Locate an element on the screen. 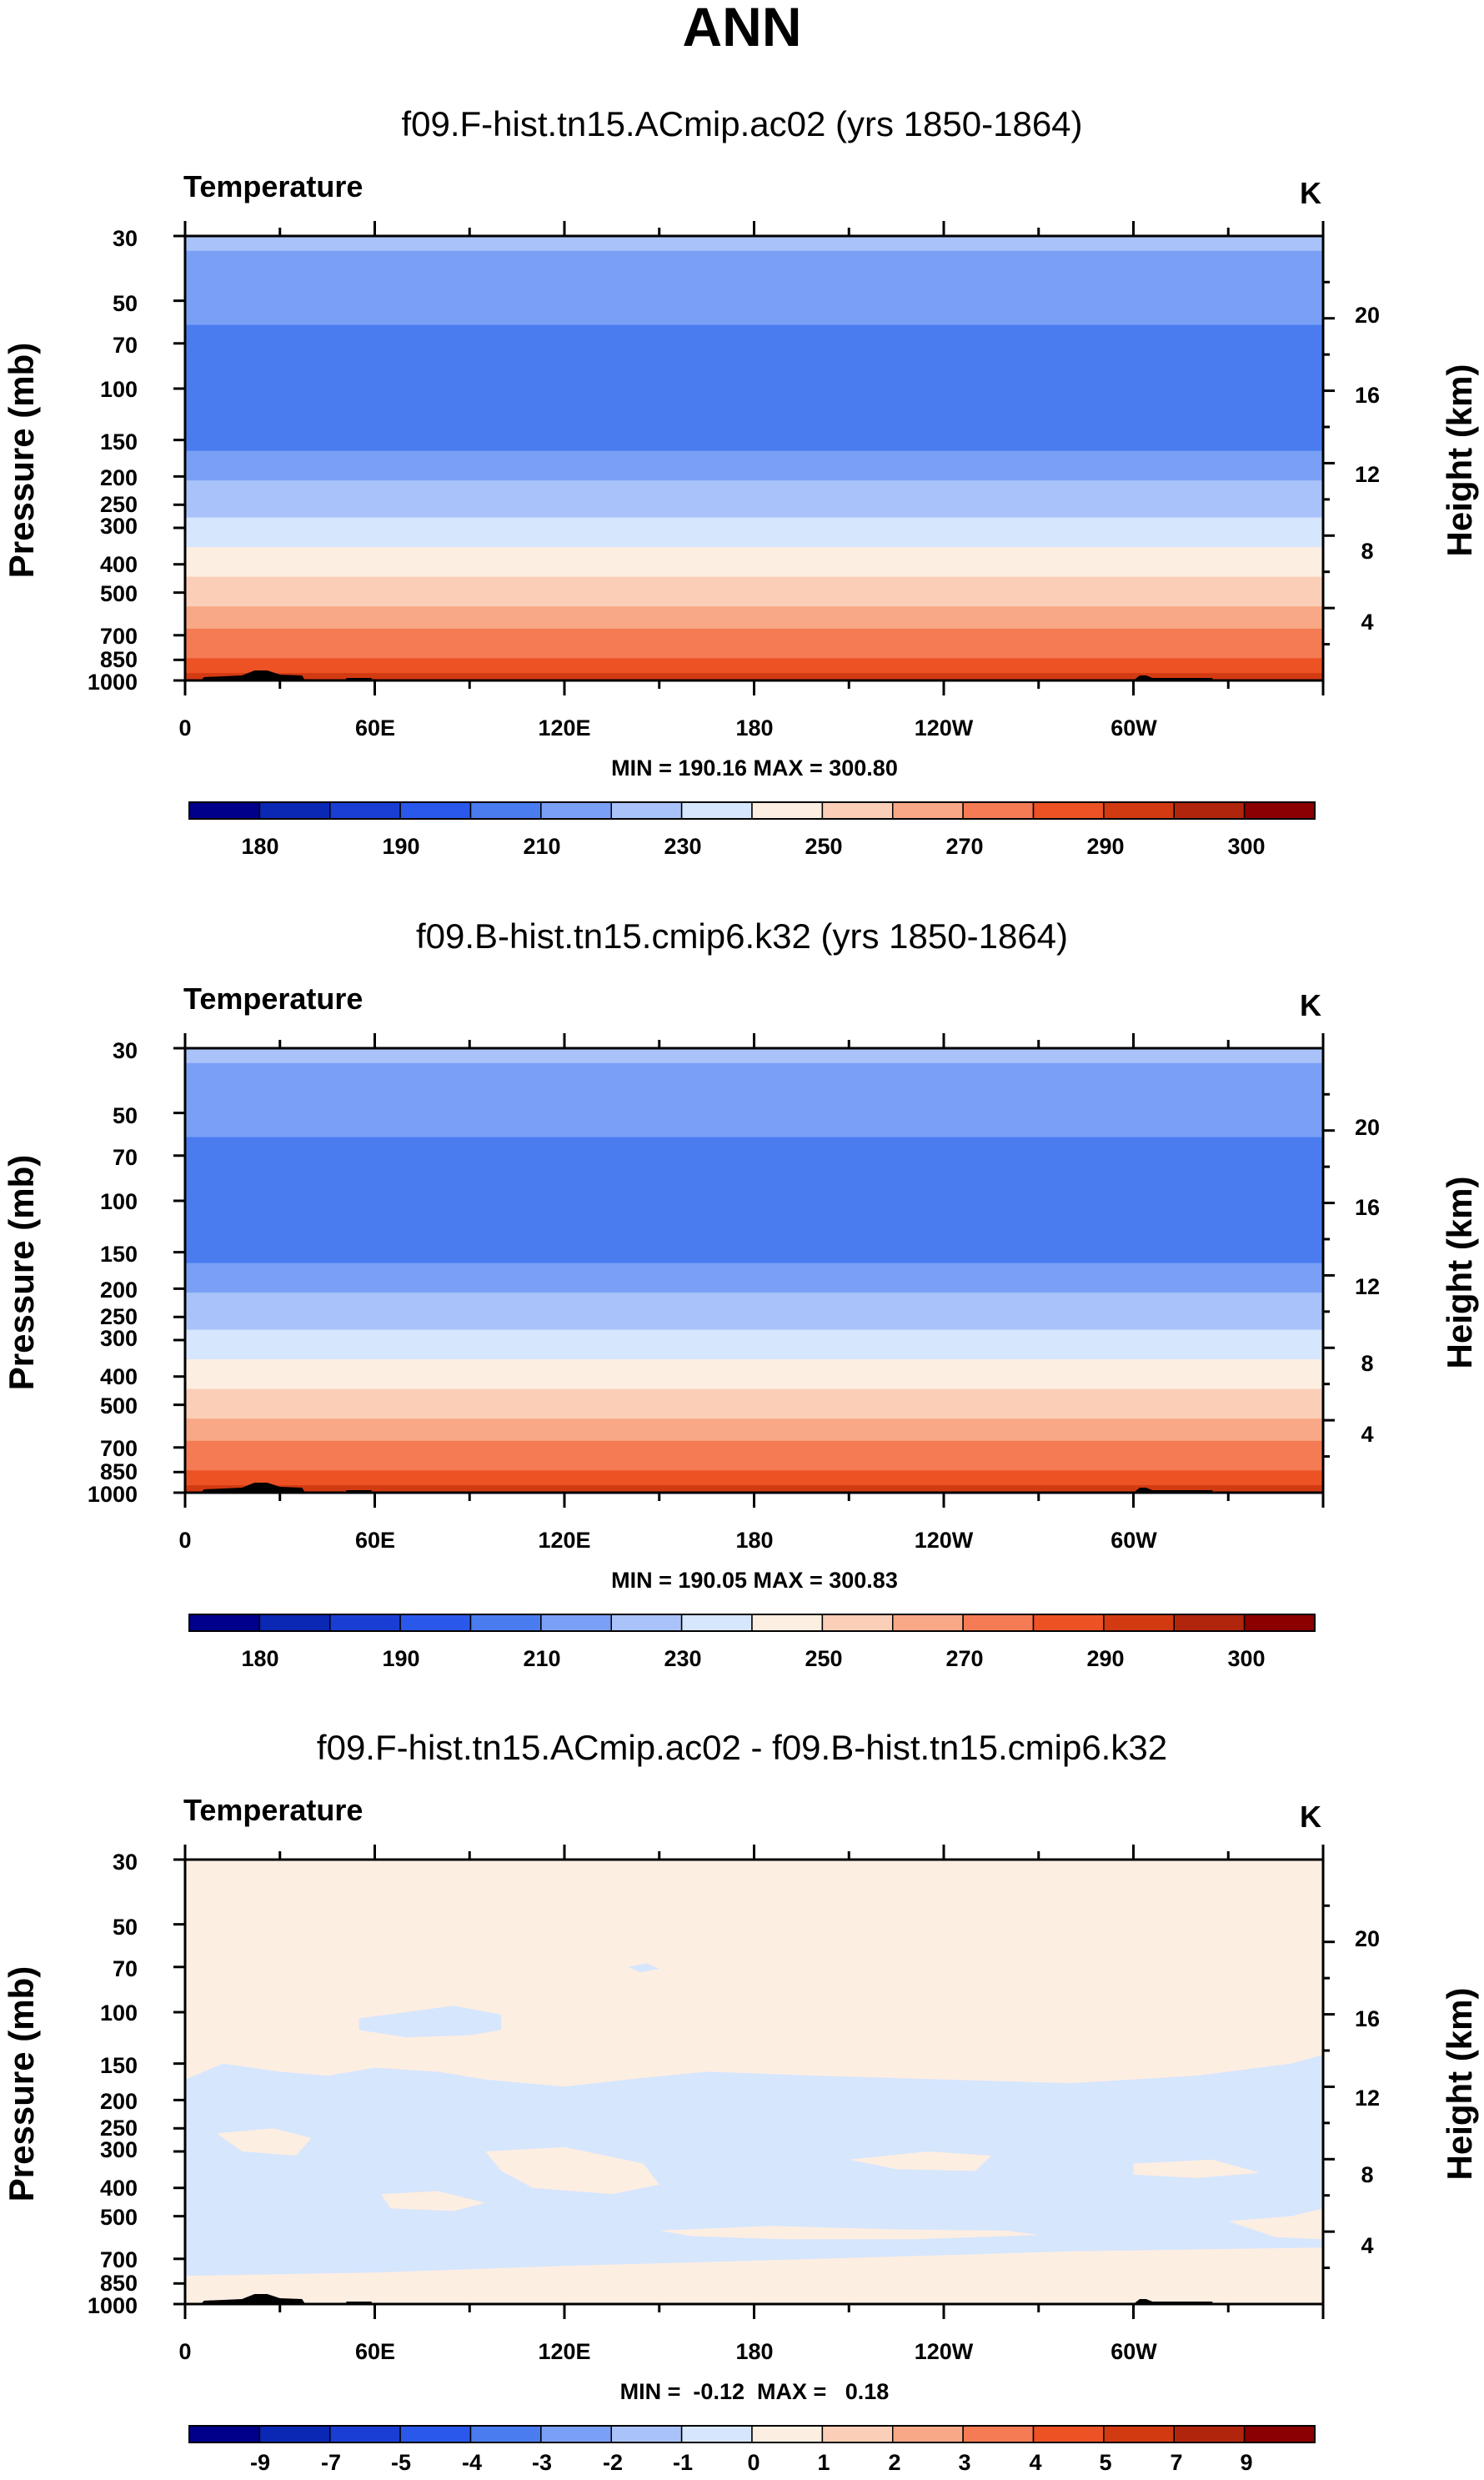  colorbar-tick-label: 230 is located at coordinates (682, 847).